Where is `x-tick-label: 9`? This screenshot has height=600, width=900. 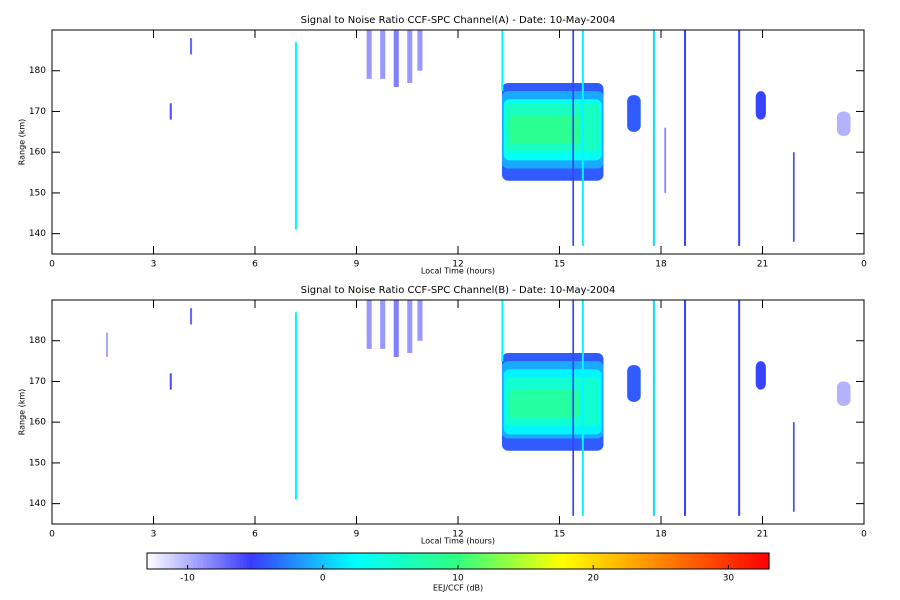
x-tick-label: 9 is located at coordinates (357, 265).